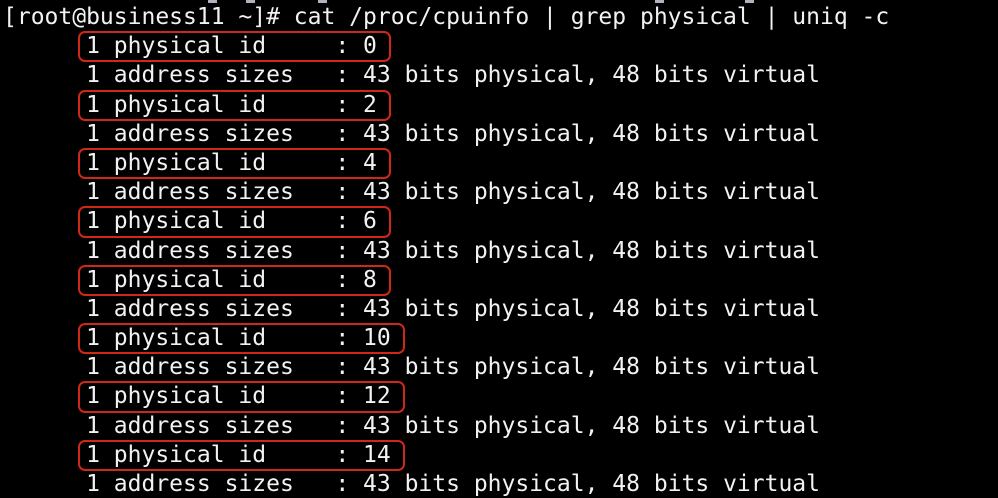 The height and width of the screenshot is (498, 998). I want to click on output-line: 1 physical id : 2, so click(500, 105).